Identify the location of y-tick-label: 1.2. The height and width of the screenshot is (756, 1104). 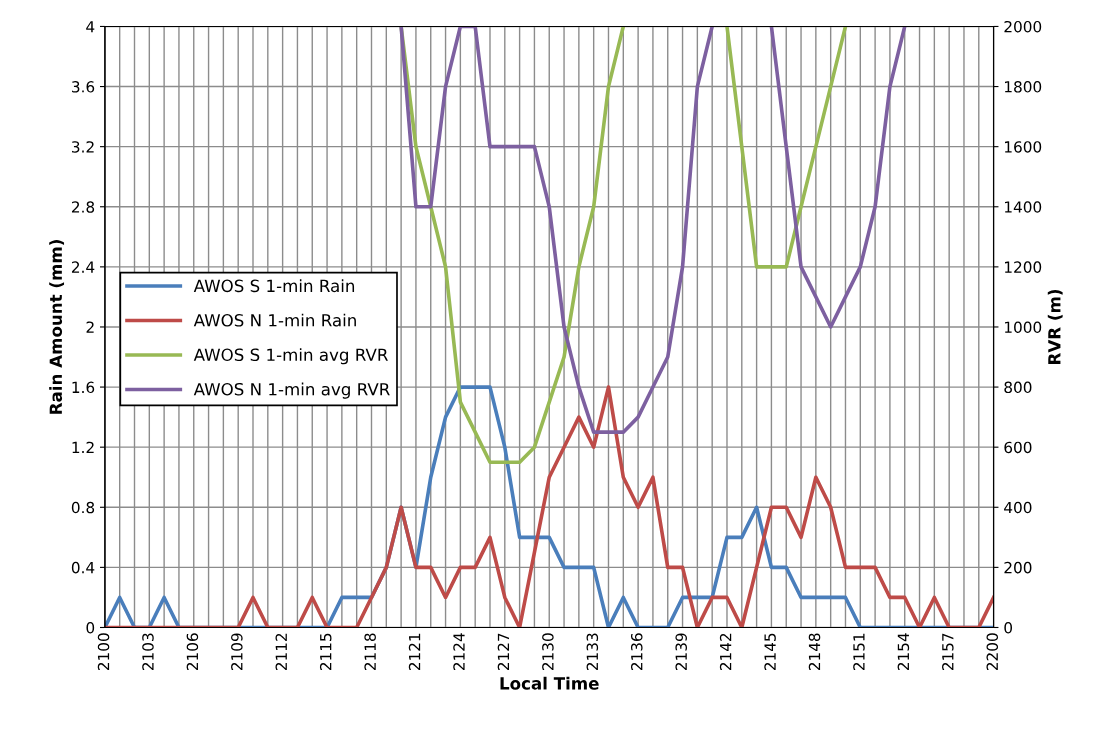
(83, 447).